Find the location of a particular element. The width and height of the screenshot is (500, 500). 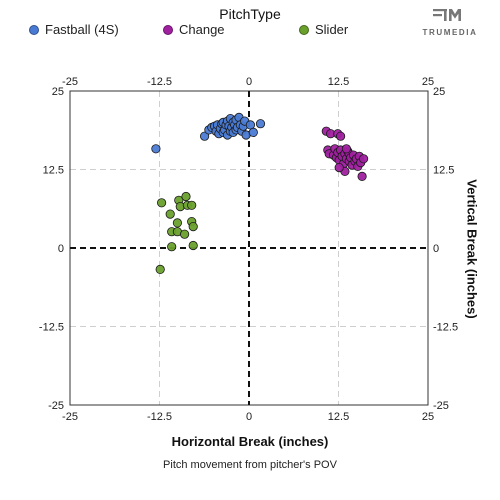

x-tick-label-bottom: 25 is located at coordinates (428, 417).